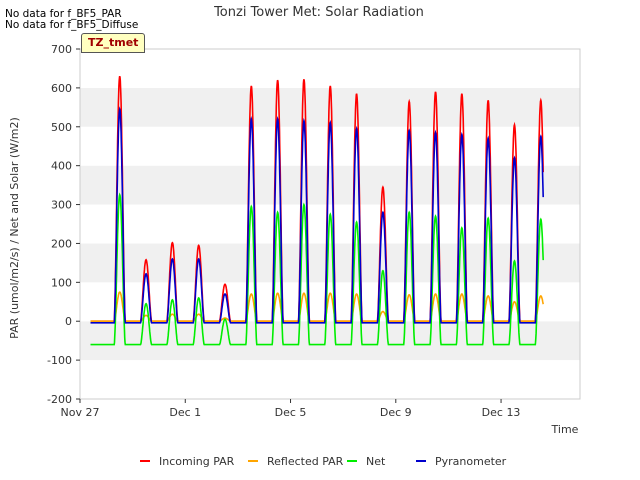 This screenshot has height=480, width=640. What do you see at coordinates (61, 88) in the screenshot?
I see `y-tick-label: 600` at bounding box center [61, 88].